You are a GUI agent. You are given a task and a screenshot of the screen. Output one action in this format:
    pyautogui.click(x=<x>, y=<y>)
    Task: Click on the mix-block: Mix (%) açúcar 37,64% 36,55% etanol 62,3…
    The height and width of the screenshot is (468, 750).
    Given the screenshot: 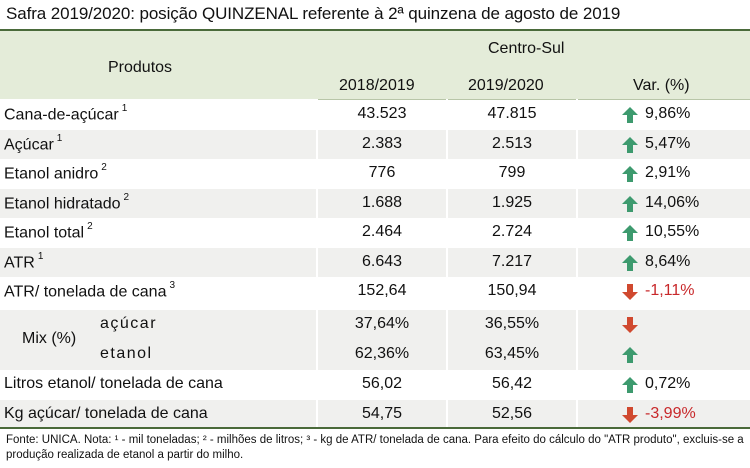 What is the action you would take?
    pyautogui.click(x=375, y=340)
    